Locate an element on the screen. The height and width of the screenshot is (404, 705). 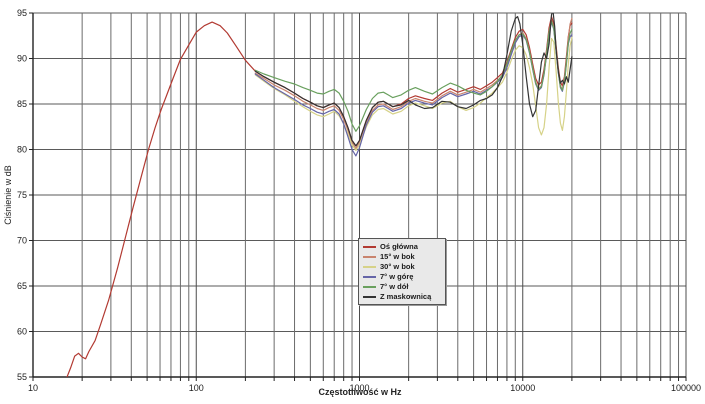
y-tick-label: 95 is located at coordinates (22, 13).